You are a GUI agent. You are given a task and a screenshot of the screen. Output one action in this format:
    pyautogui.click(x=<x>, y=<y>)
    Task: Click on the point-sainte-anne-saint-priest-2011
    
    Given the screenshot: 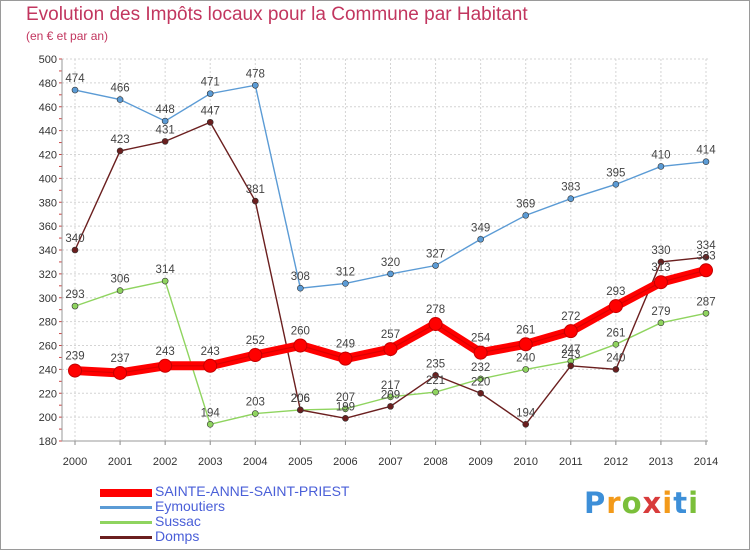 What is the action you would take?
    pyautogui.click(x=570, y=331)
    